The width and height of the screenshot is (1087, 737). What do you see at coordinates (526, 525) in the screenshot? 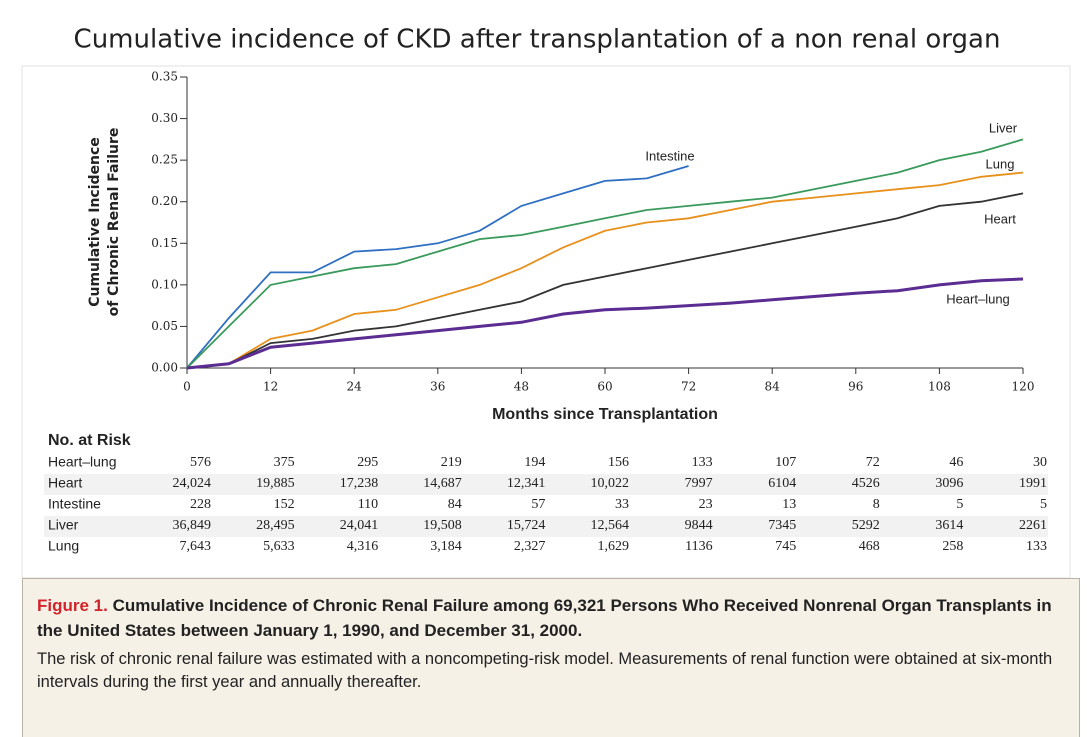
I see `risk-cell: 15,724` at bounding box center [526, 525].